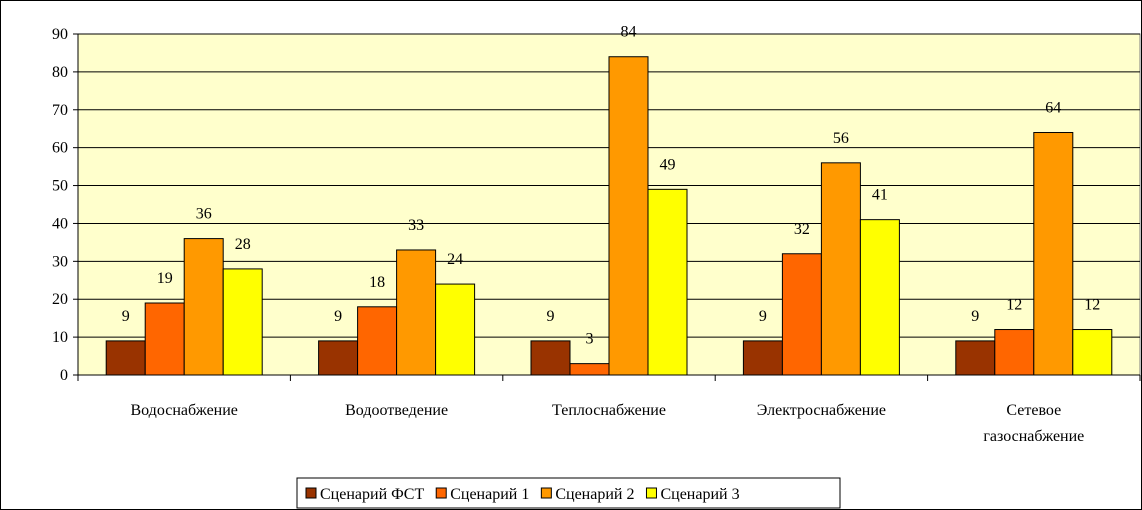  Describe the element at coordinates (60, 72) in the screenshot. I see `y-tick-label: 80` at that location.